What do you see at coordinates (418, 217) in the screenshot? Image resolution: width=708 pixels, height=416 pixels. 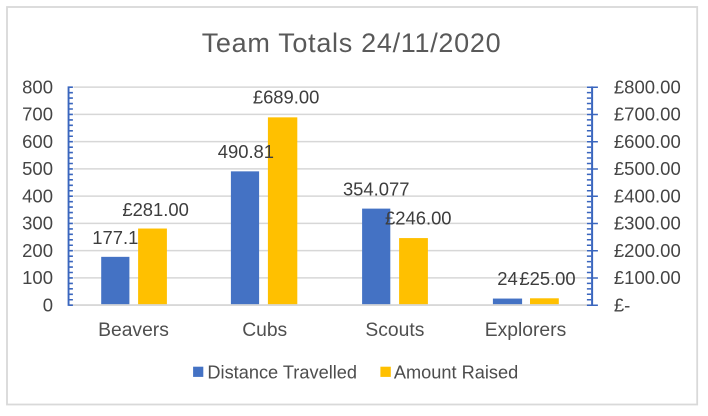 I see `svg-text: £246.00` at bounding box center [418, 217].